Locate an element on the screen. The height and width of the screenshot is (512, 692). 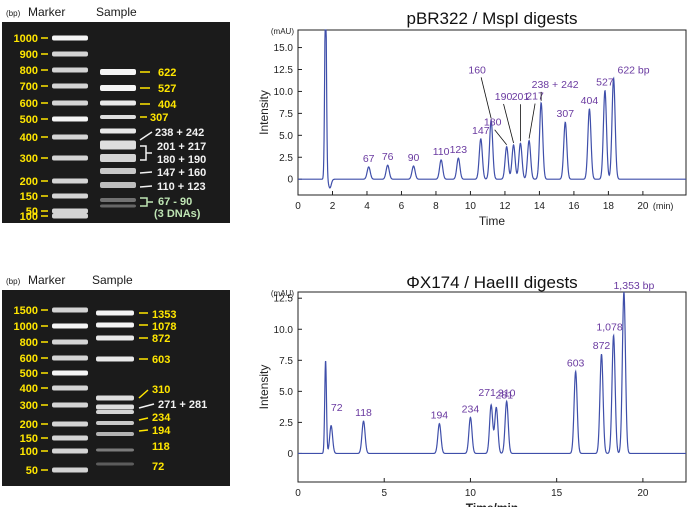
peak-label: 118 is located at coordinates (363, 413).